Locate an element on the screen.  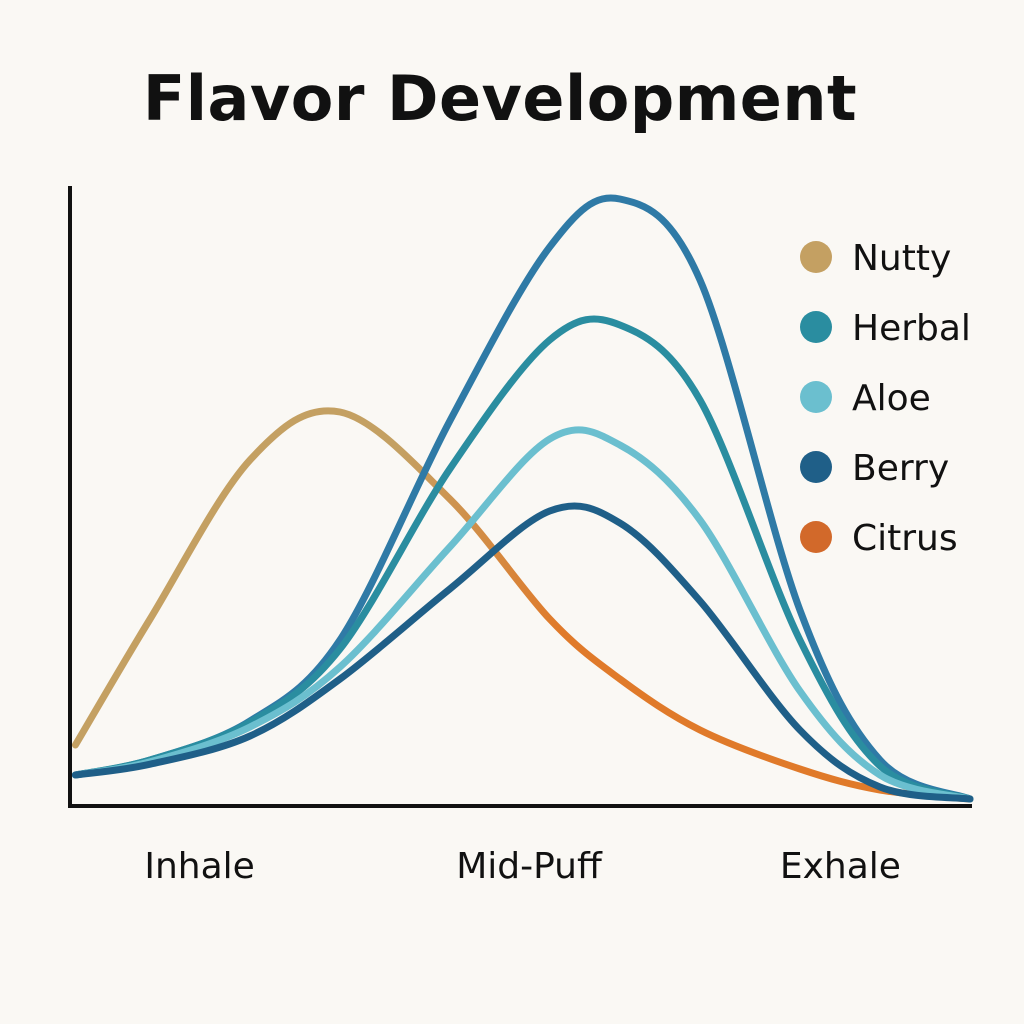
legend-item-herbal: Herbal is located at coordinates (885, 328).